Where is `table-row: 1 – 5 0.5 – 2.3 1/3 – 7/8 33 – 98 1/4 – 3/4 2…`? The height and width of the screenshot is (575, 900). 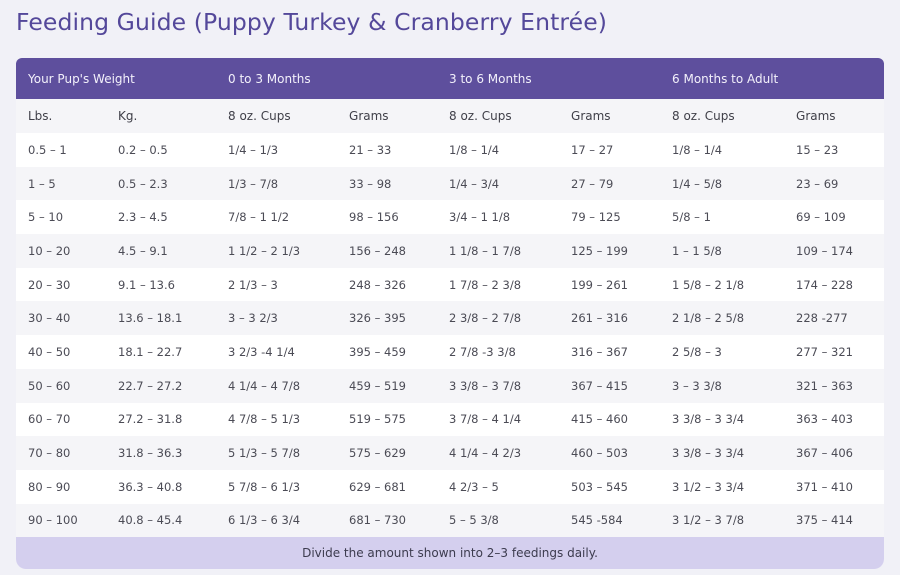
table-row: 1 – 5 0.5 – 2.3 1/3 – 7/8 33 – 98 1/4 – 3/4 2… is located at coordinates (450, 183).